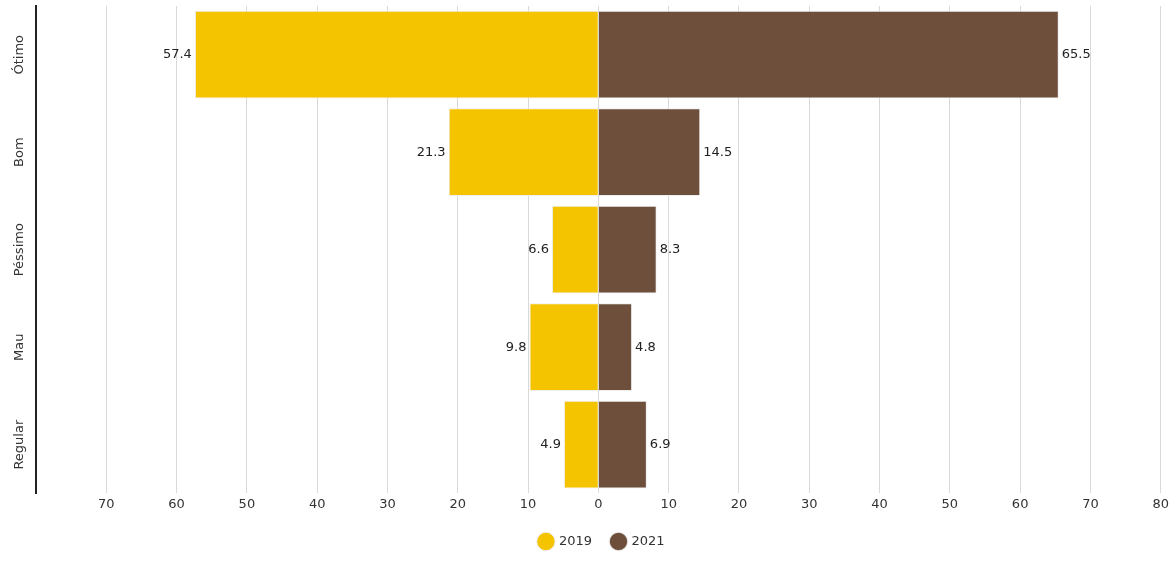 This screenshot has width=1172, height=562. What do you see at coordinates (177, 54) in the screenshot?
I see `data-label: 57.4` at bounding box center [177, 54].